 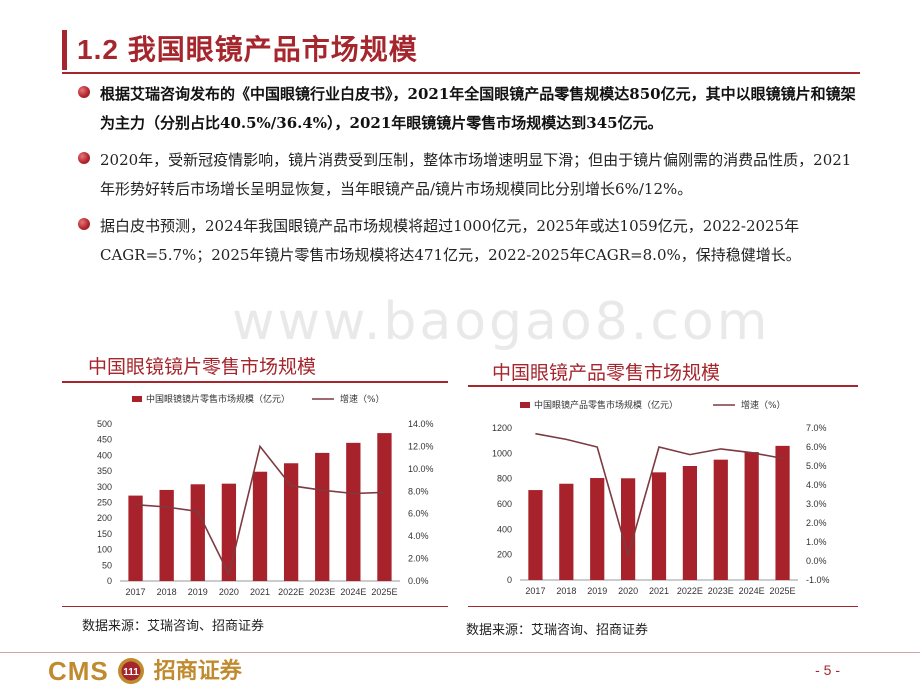 I want to click on growth-line, so click(x=659, y=495).